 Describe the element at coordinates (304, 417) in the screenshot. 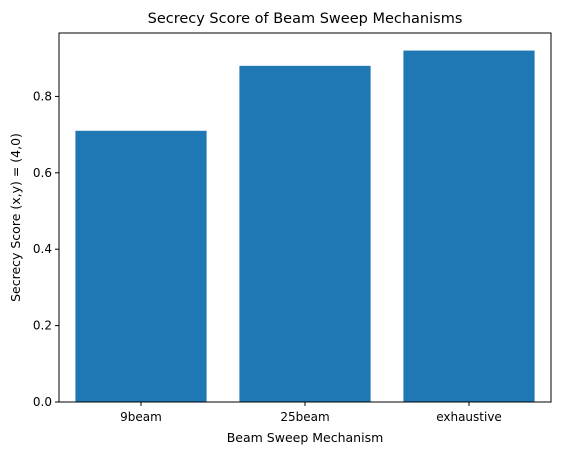

I see `x-tick-label-25beam: 25beam` at that location.